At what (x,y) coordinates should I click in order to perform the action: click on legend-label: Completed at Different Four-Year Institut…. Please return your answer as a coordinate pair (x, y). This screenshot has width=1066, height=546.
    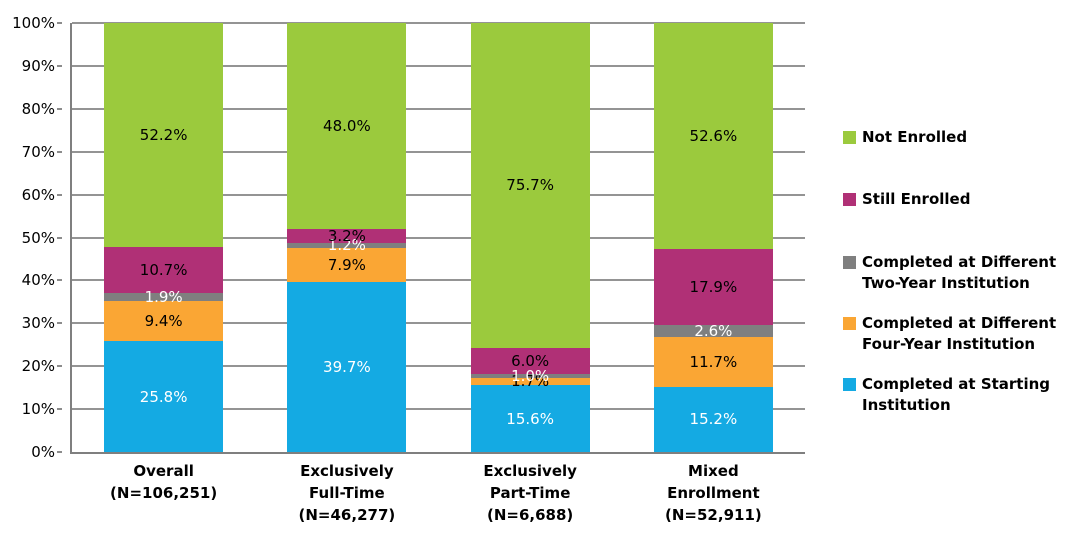
    Looking at the image, I should click on (959, 334).